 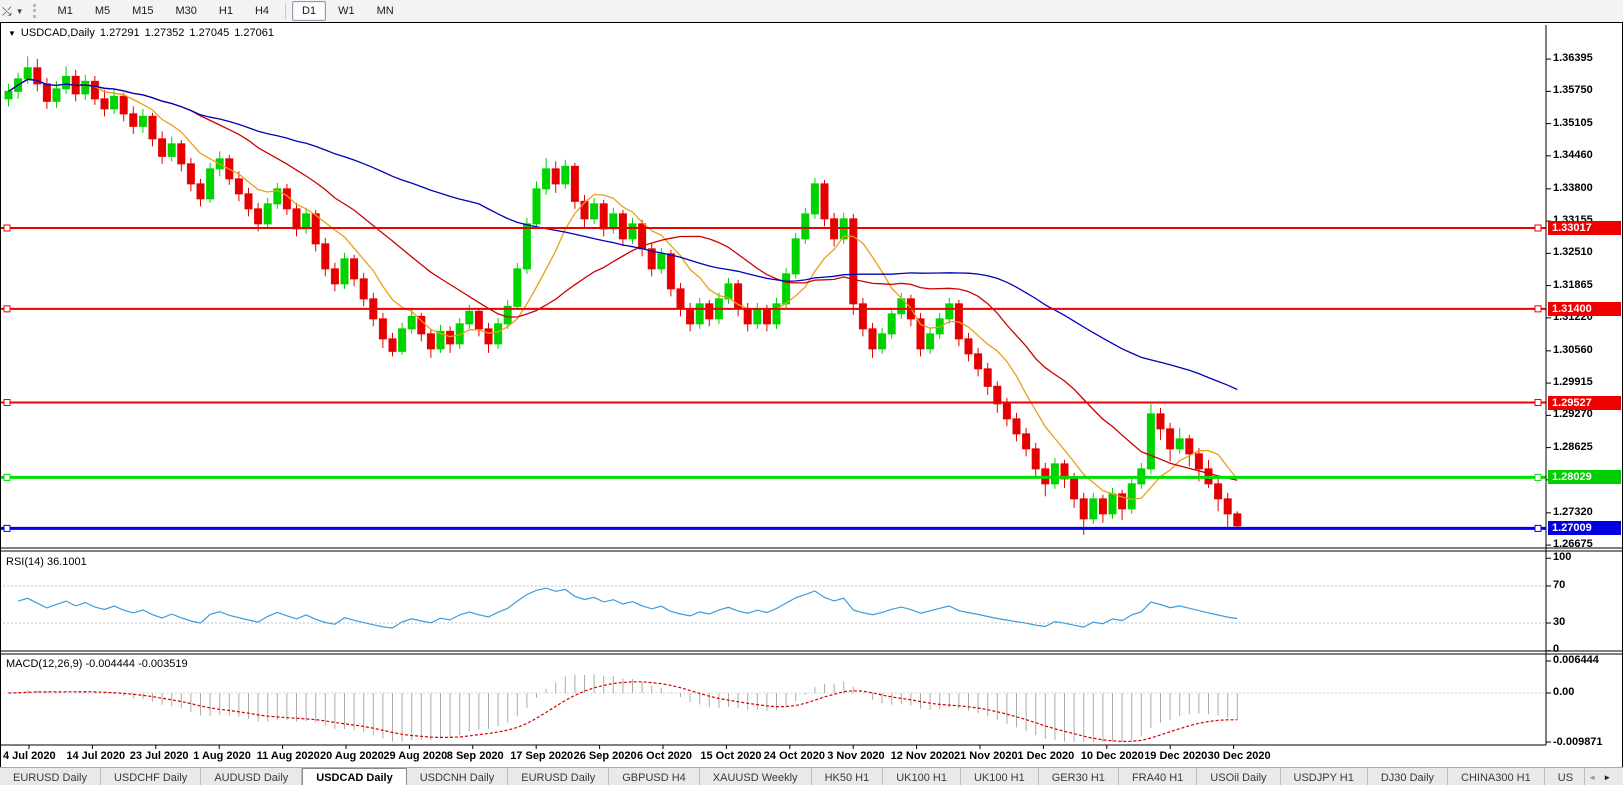 What do you see at coordinates (222, 756) in the screenshot?
I see `date-axis-label: 1 Aug 2020` at bounding box center [222, 756].